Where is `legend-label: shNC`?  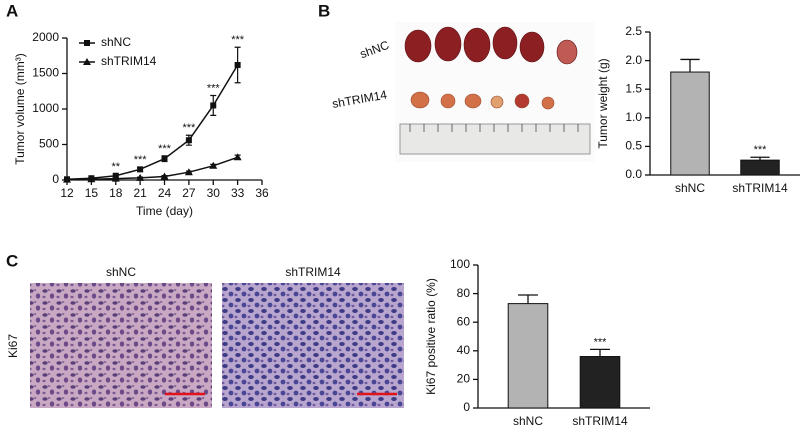 legend-label: shNC is located at coordinates (116, 42).